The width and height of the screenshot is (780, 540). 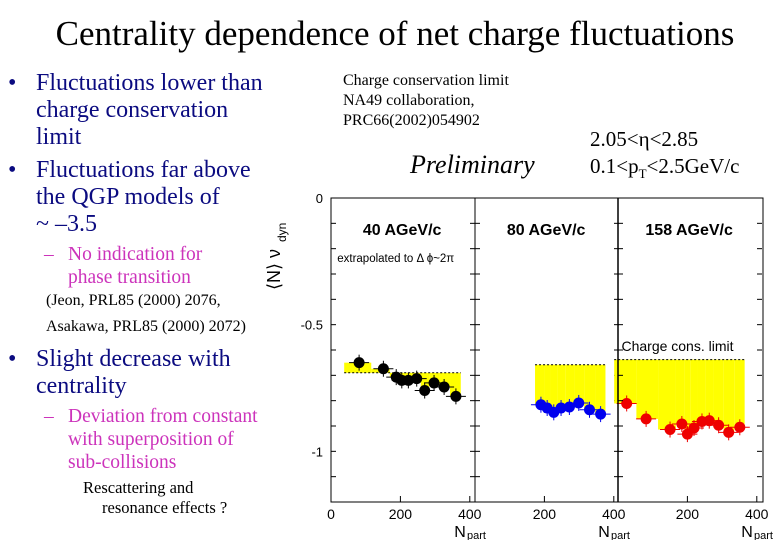 What do you see at coordinates (165, 507) in the screenshot?
I see `note-line: resonance effects ?` at bounding box center [165, 507].